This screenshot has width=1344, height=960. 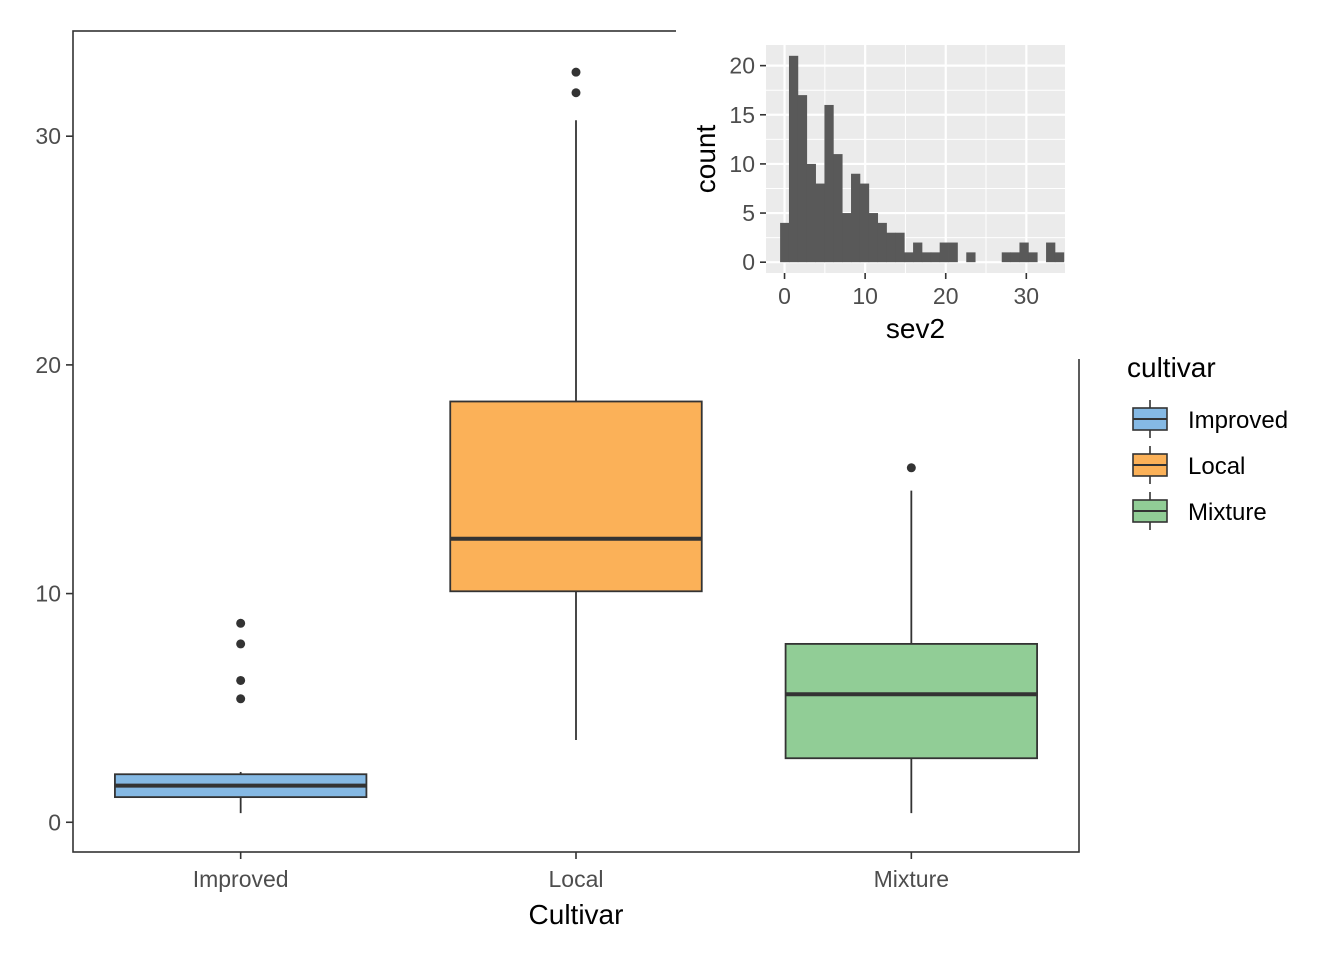 I want to click on legend-item-improved: Improved, so click(x=1210, y=419).